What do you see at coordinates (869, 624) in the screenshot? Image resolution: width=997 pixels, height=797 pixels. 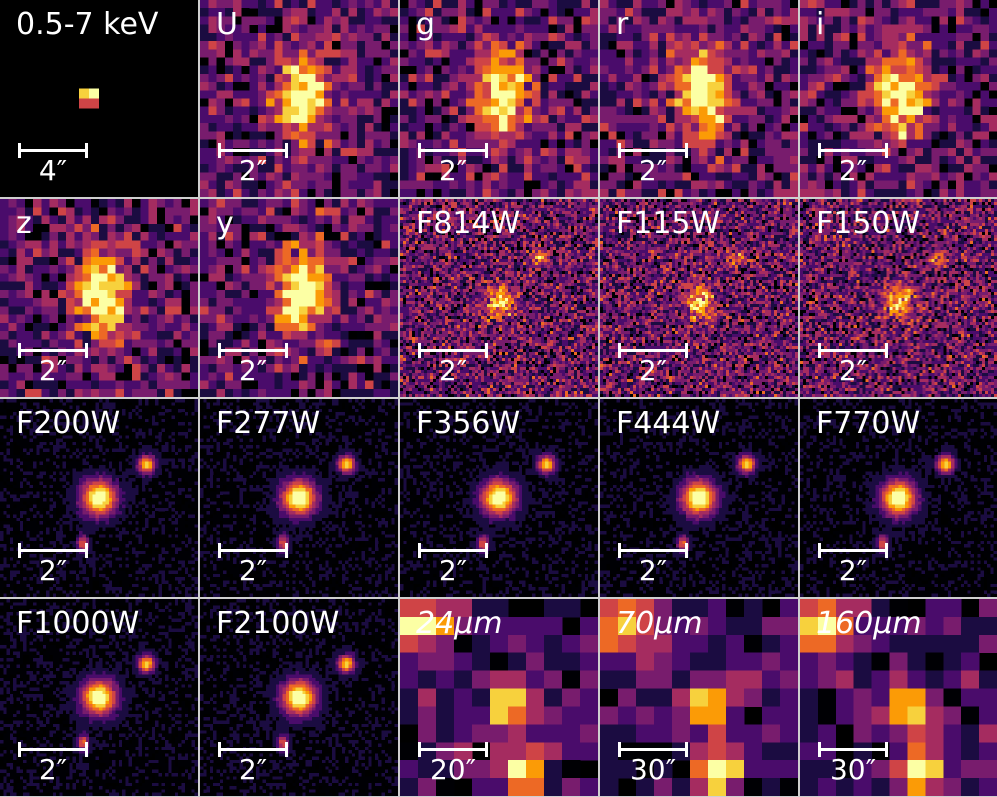 I see `band-label: 160μm` at bounding box center [869, 624].